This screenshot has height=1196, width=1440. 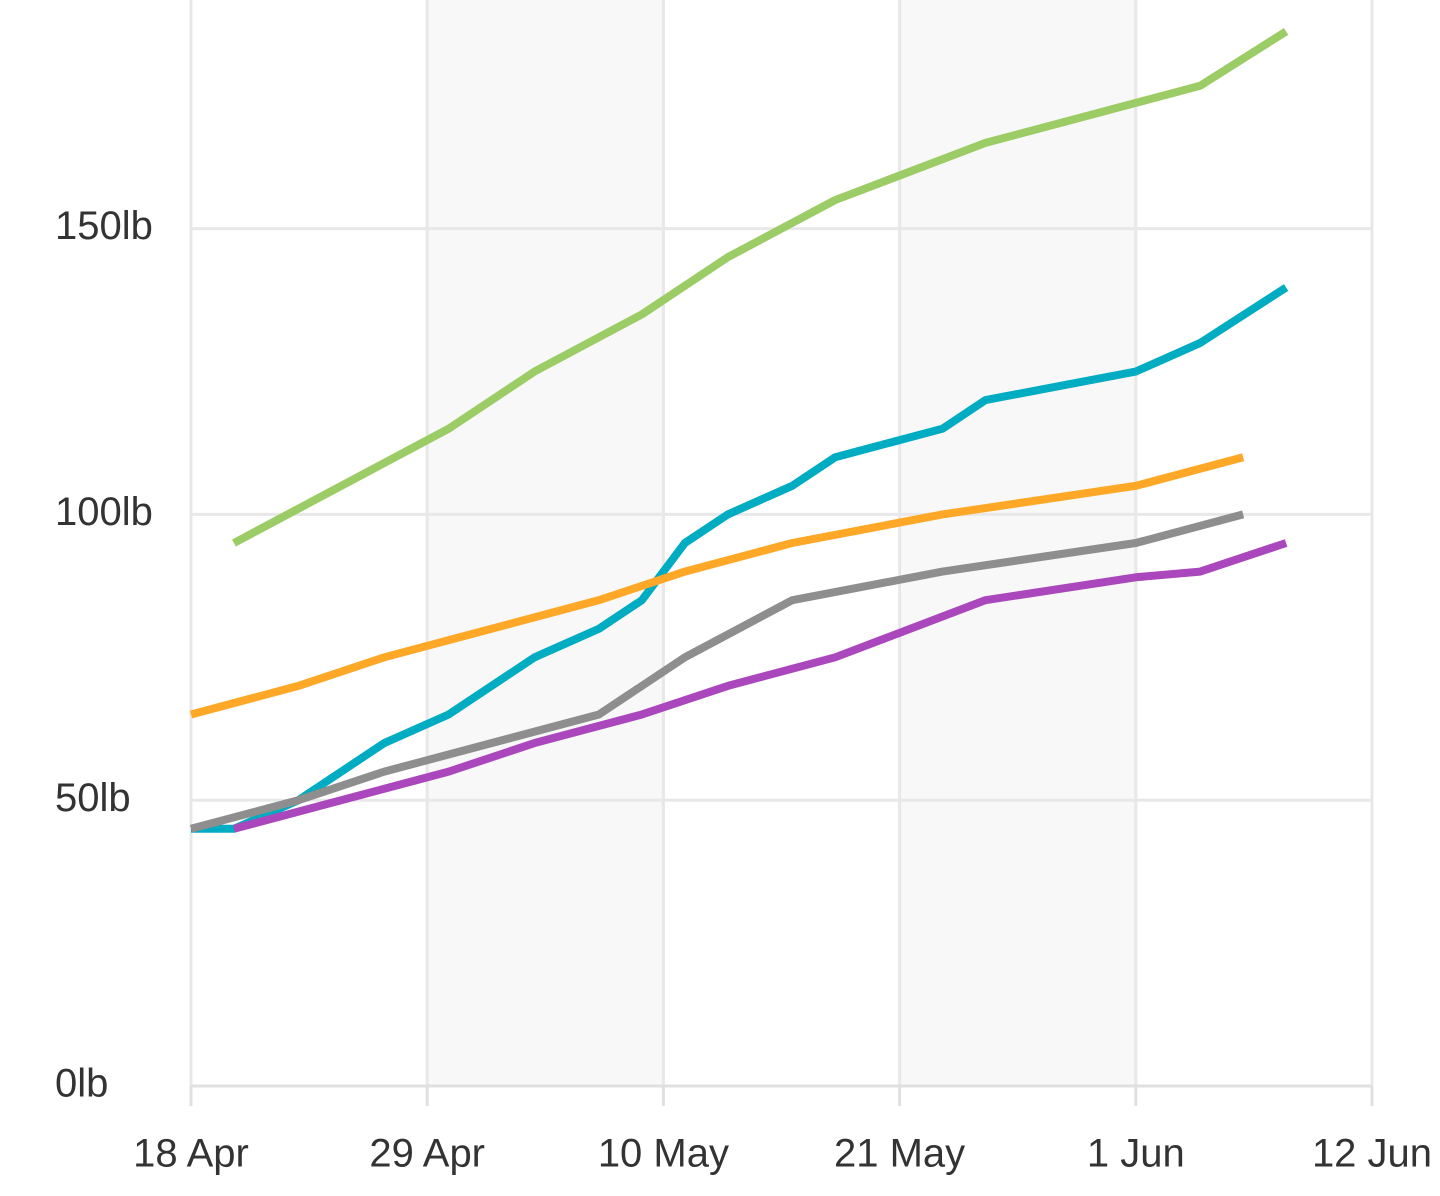 What do you see at coordinates (899, 1154) in the screenshot?
I see `x-tick-label: 21 May` at bounding box center [899, 1154].